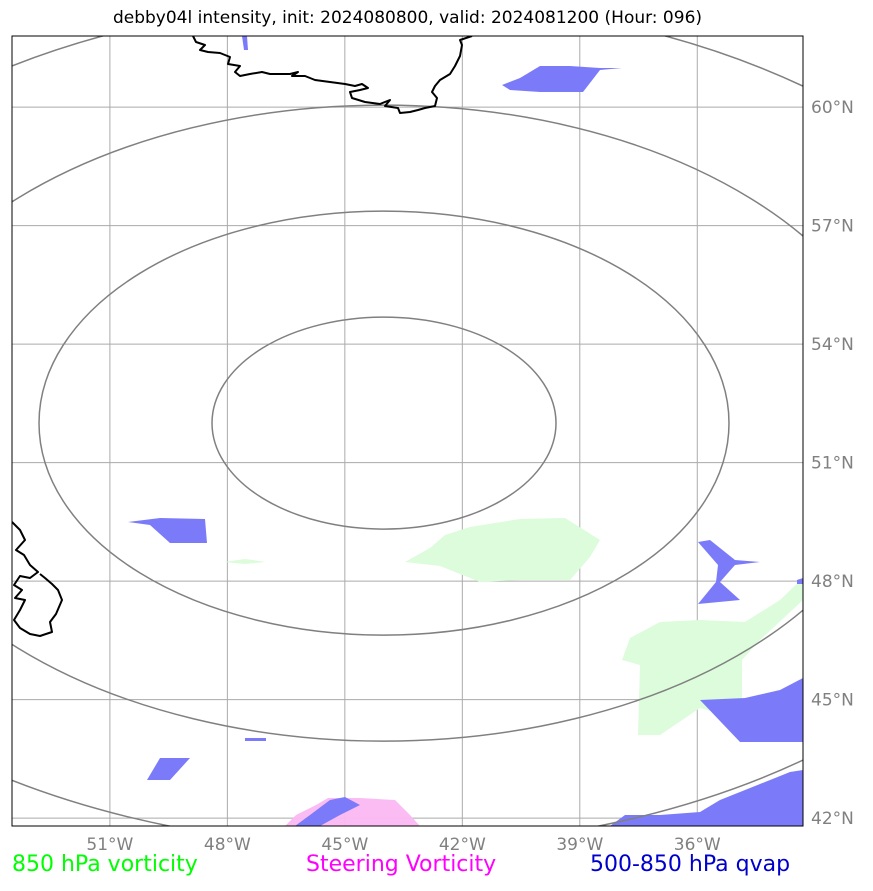 The image size is (873, 891). I want to click on latitude-tick-label: 57°N, so click(832, 227).